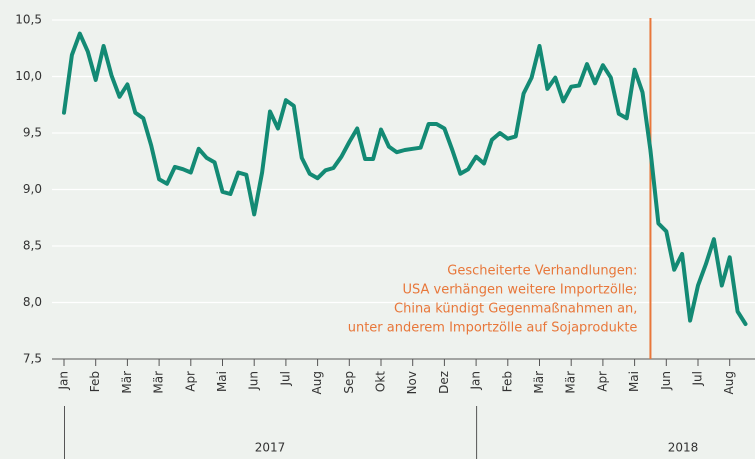  I want to click on y-tick-label: 8,5, so click(32, 246).